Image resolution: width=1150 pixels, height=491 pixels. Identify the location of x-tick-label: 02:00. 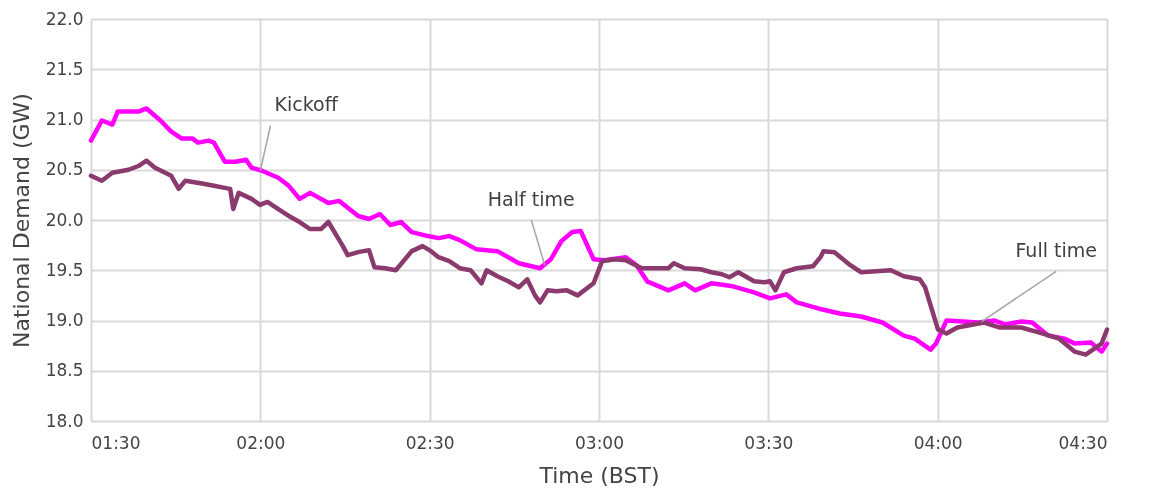
(261, 442).